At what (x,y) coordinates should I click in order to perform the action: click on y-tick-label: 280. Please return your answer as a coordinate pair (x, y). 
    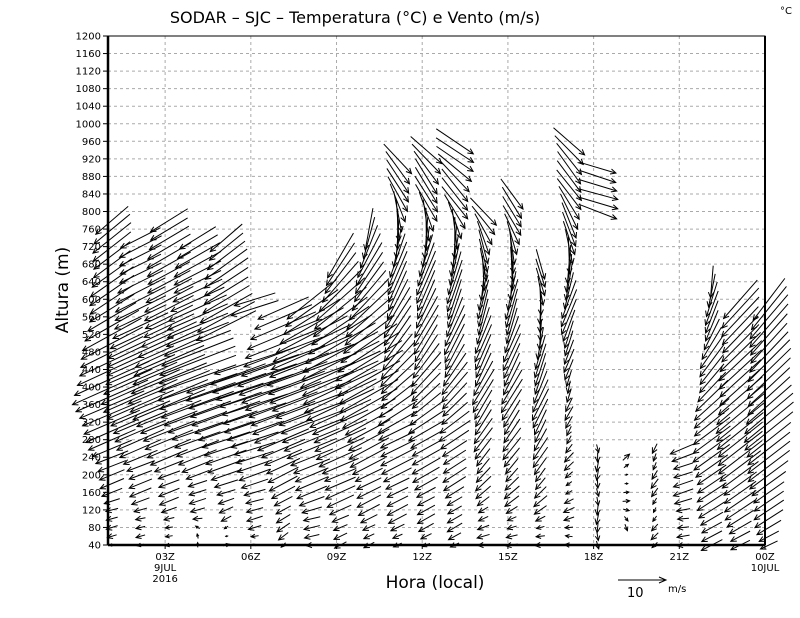
    Looking at the image, I should click on (91, 440).